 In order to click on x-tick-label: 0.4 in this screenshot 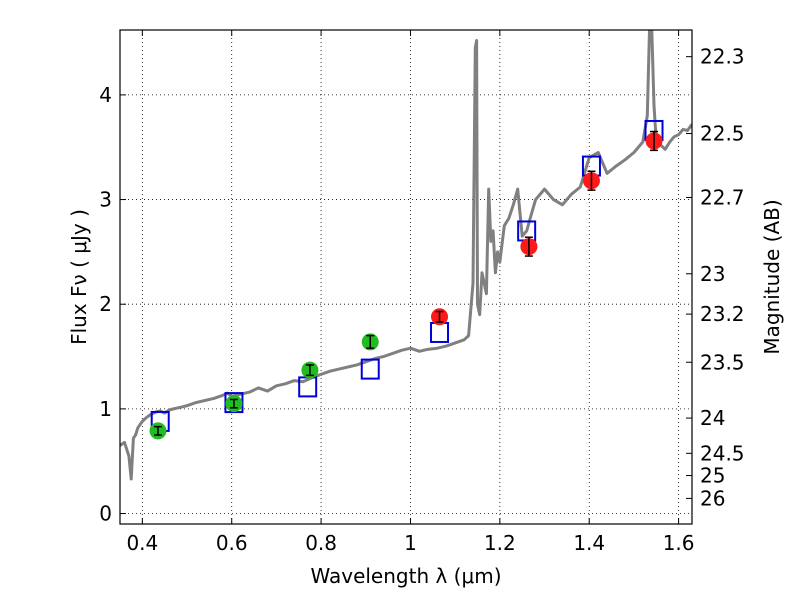, I will do `click(142, 543)`.